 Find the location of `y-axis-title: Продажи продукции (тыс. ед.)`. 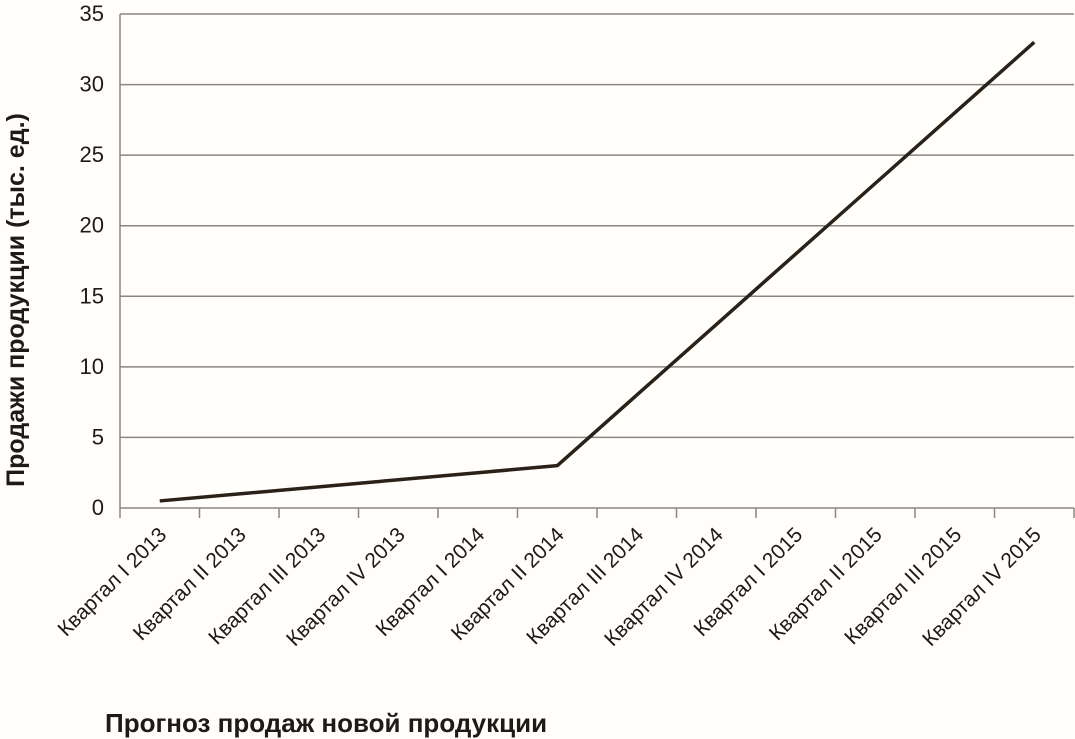

y-axis-title: Продажи продукции (тыс. ед.) is located at coordinates (16, 300).